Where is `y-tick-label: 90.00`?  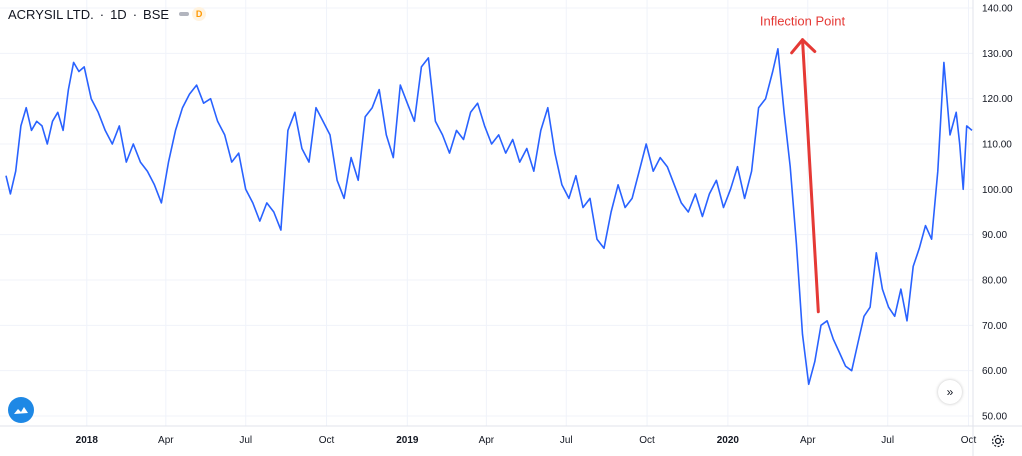 y-tick-label: 90.00 is located at coordinates (994, 235).